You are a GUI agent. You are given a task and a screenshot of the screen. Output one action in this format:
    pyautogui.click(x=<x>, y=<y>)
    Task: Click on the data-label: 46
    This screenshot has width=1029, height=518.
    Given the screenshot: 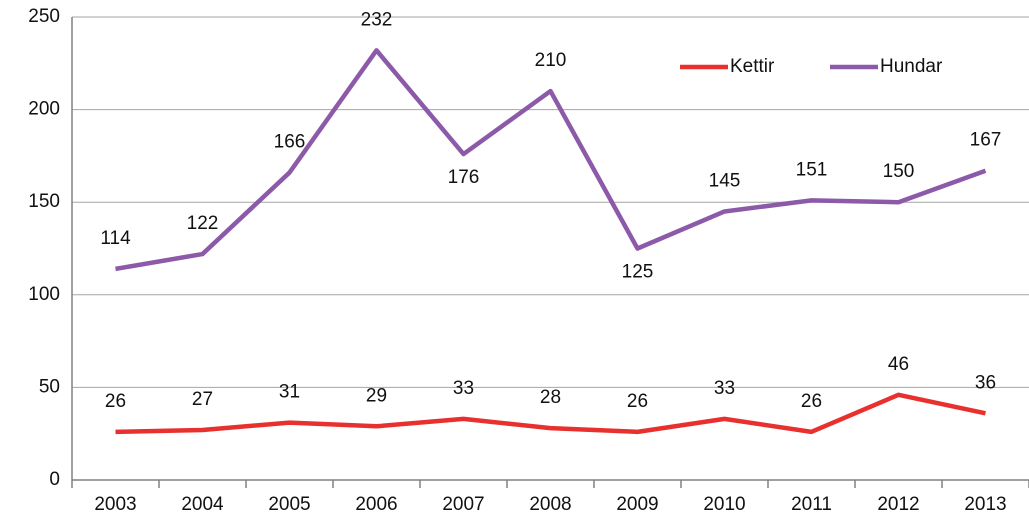 What is the action you would take?
    pyautogui.click(x=898, y=364)
    